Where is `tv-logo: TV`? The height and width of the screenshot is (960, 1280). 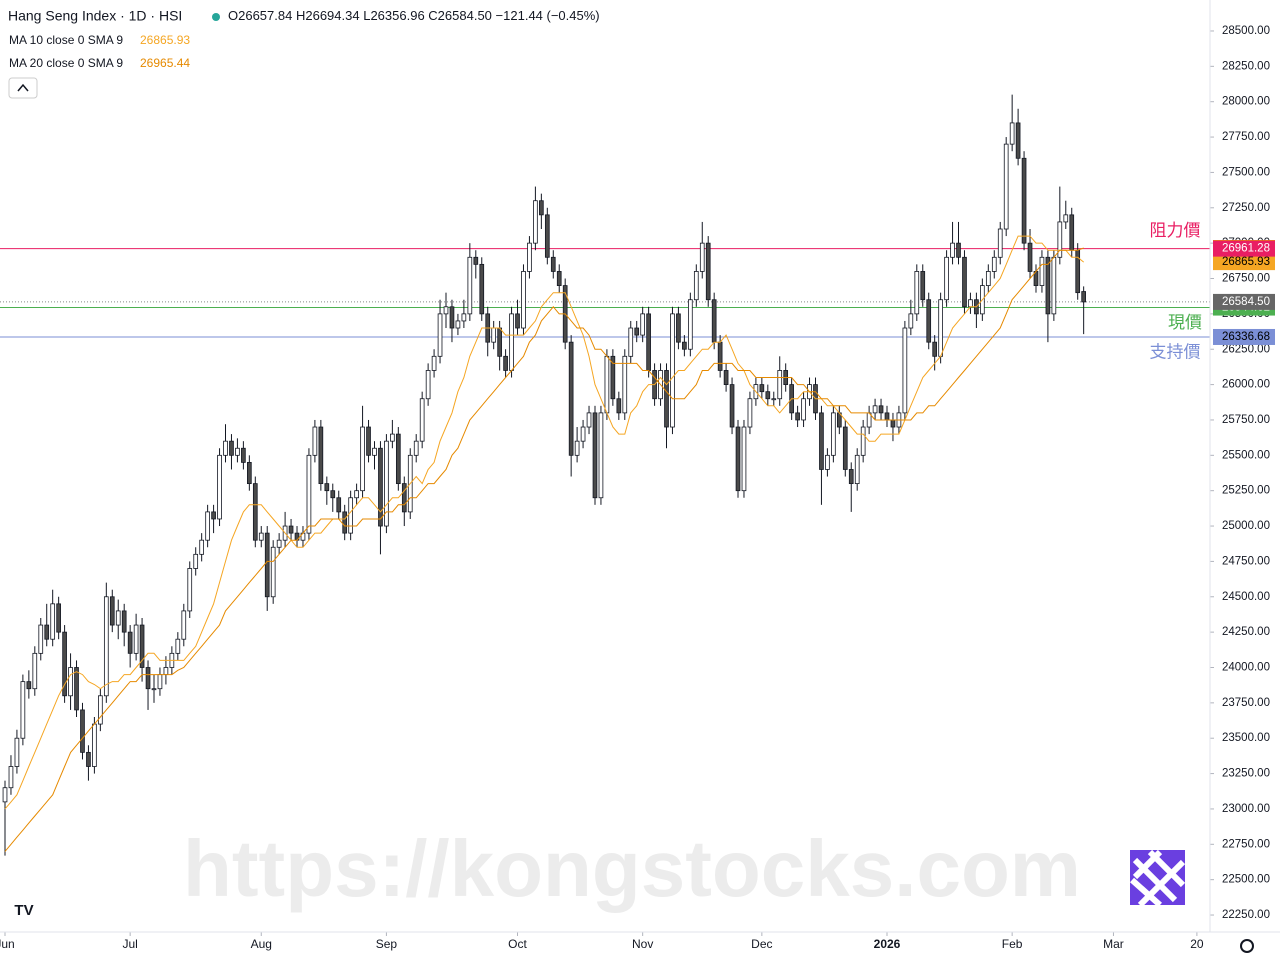
tv-logo: TV is located at coordinates (24, 910).